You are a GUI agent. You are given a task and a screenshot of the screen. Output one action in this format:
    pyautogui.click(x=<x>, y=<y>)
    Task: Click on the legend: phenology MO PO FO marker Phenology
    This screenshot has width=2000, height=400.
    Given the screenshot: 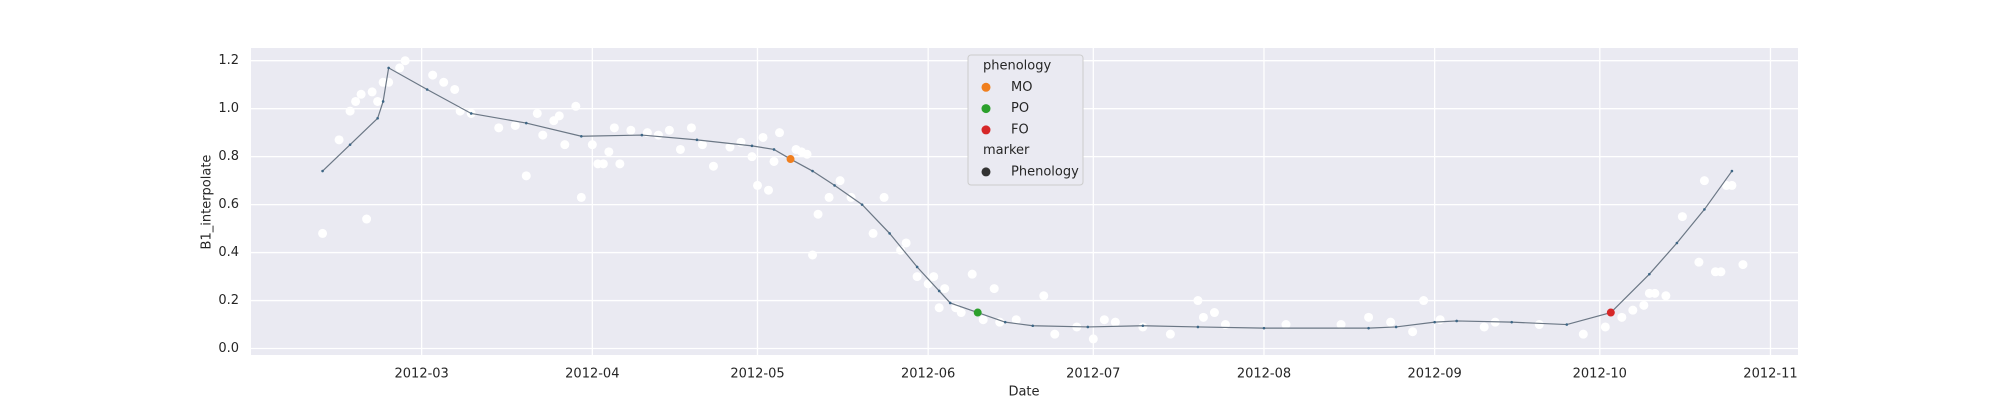 What is the action you would take?
    pyautogui.click(x=1025, y=120)
    